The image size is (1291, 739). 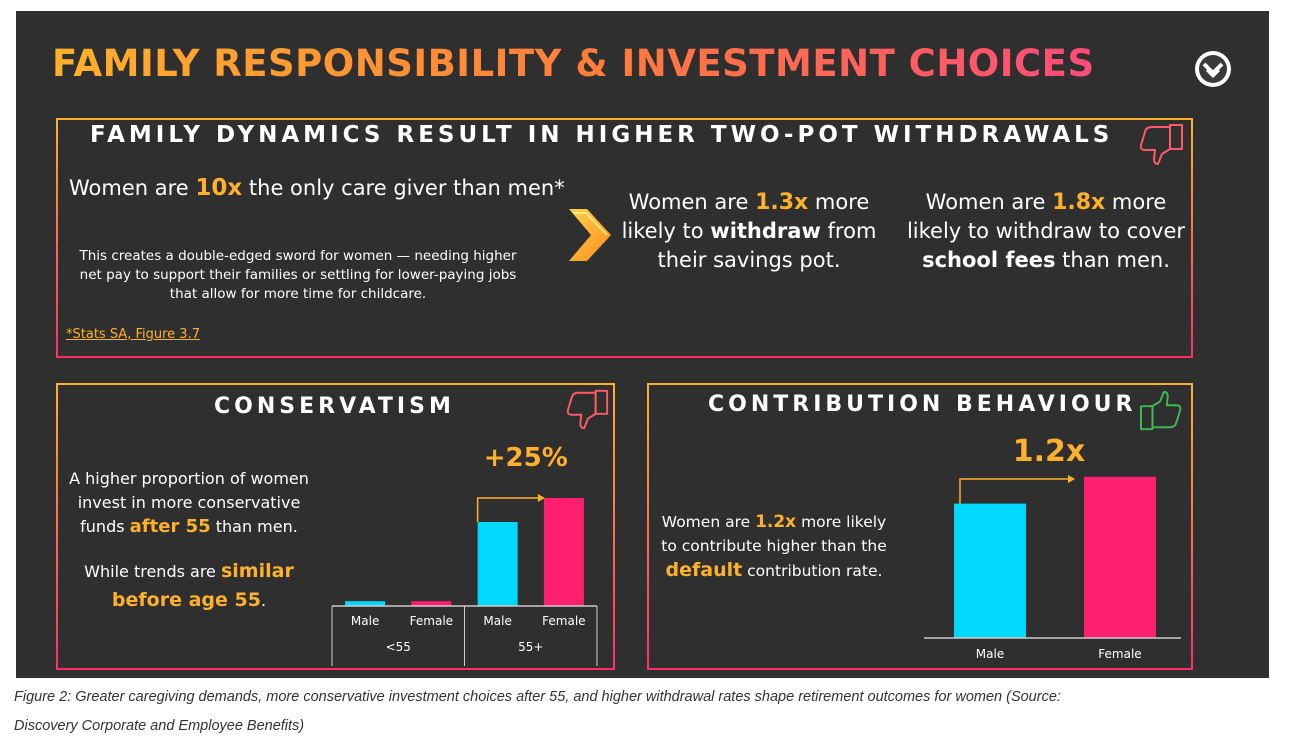 What do you see at coordinates (186, 600) in the screenshot?
I see `similar-line2a: before age 55` at bounding box center [186, 600].